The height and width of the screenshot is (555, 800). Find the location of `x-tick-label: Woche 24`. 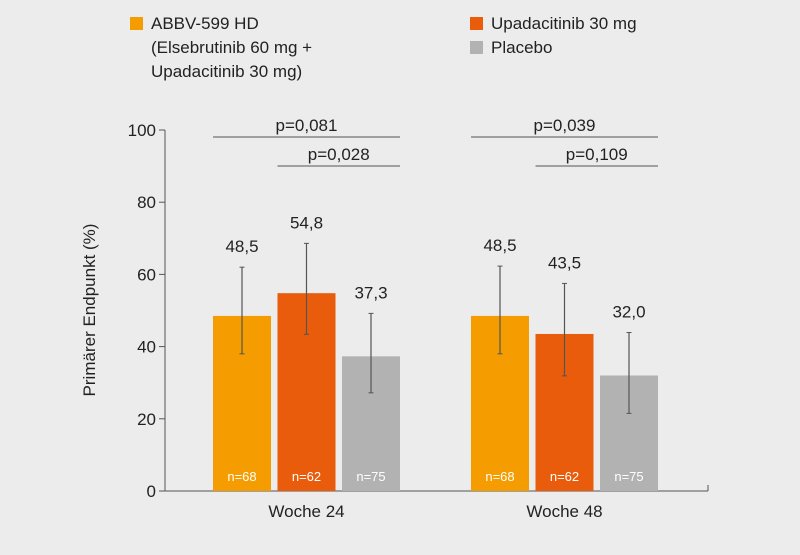

x-tick-label: Woche 24 is located at coordinates (306, 511).